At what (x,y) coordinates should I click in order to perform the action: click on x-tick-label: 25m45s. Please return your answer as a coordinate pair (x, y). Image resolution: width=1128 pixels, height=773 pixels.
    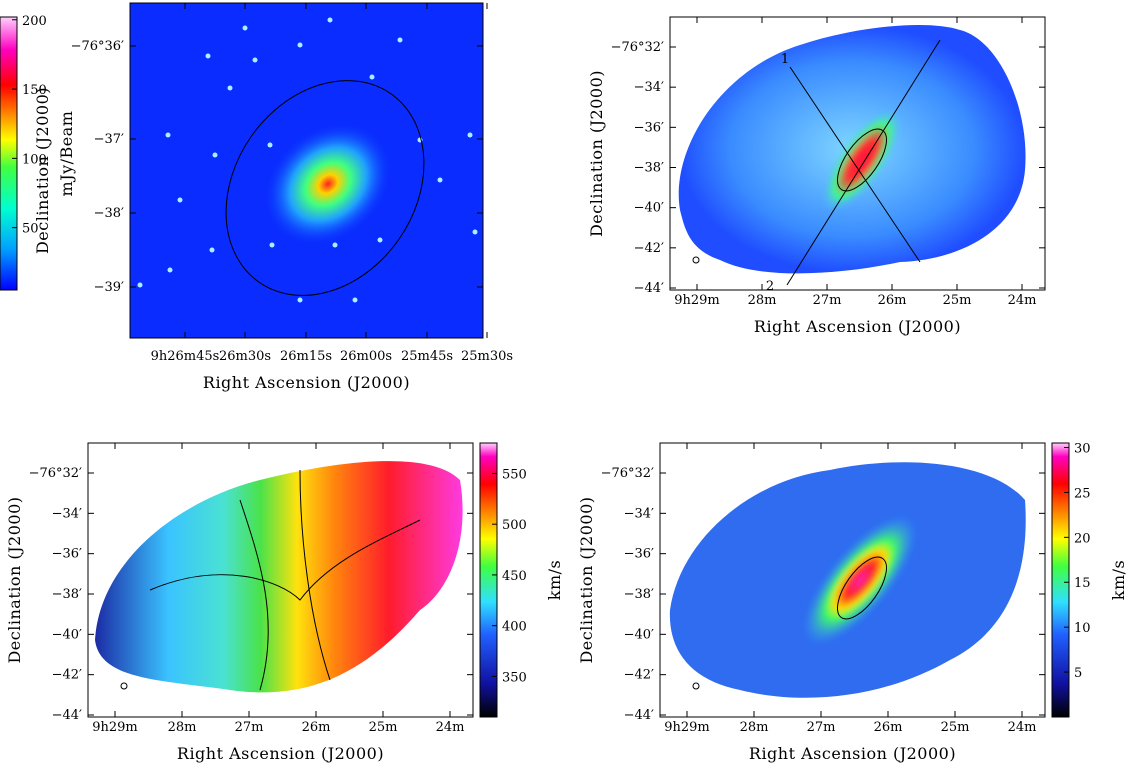
    Looking at the image, I should click on (427, 356).